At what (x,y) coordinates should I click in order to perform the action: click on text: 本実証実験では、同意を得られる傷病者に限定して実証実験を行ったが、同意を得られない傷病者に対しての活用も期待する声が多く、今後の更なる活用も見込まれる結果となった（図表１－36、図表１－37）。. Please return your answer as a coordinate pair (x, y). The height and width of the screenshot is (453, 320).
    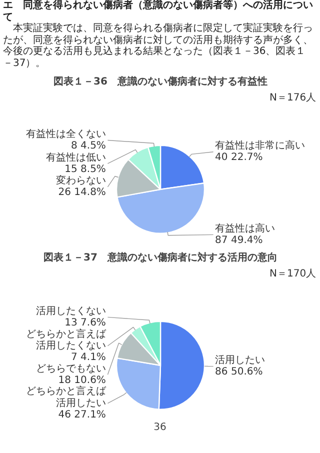
    Looking at the image, I should click on (158, 46).